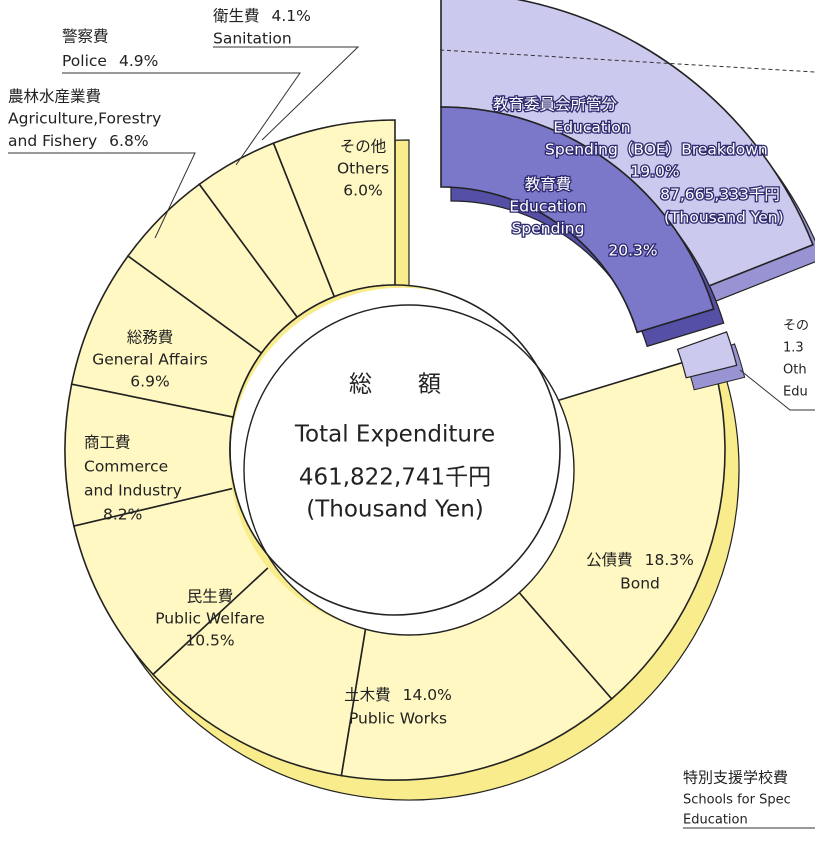 The width and height of the screenshot is (815, 858). What do you see at coordinates (737, 800) in the screenshot?
I see `special-schools-label: Schools for Spec` at bounding box center [737, 800].